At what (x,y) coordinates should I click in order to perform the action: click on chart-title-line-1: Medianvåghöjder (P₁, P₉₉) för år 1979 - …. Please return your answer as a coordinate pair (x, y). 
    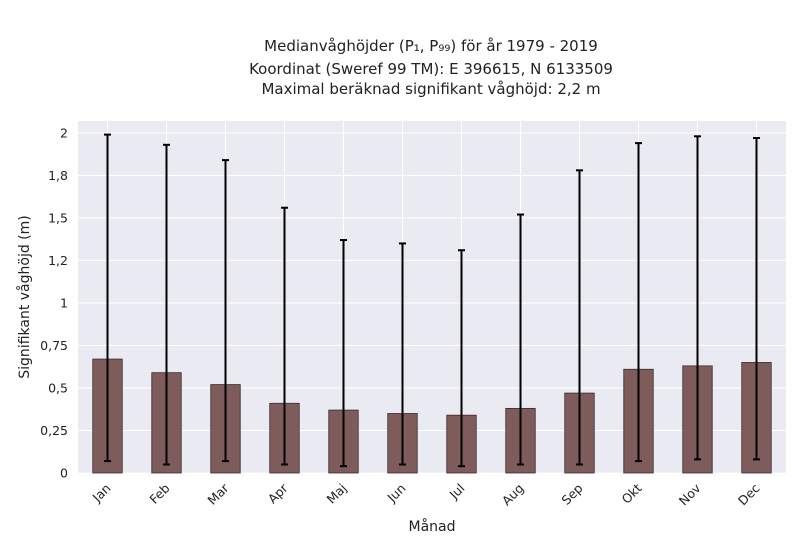
    Looking at the image, I should click on (431, 46).